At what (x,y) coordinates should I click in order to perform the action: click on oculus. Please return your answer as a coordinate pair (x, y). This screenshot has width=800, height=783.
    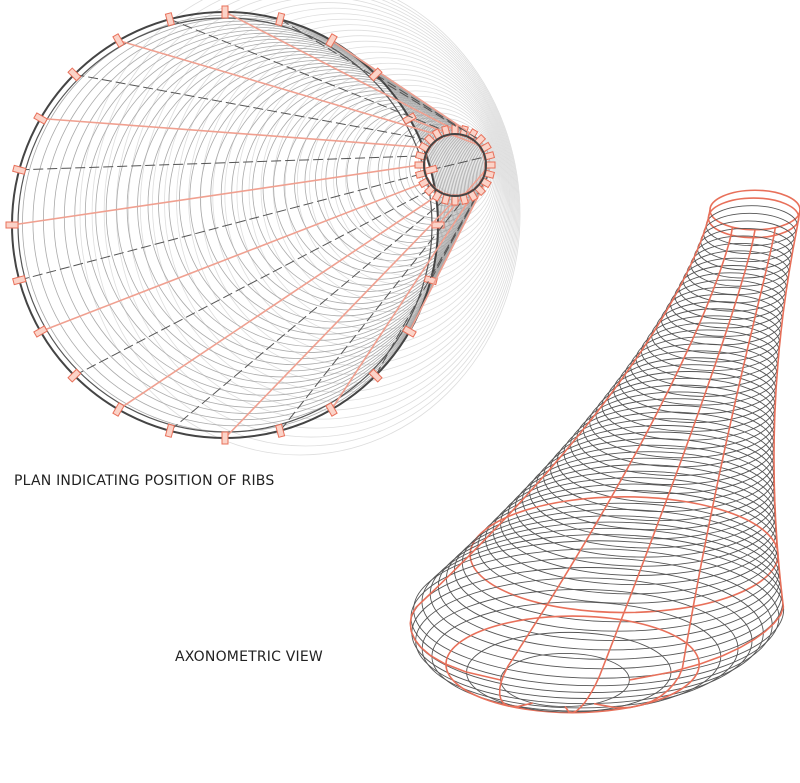
    Looking at the image, I should click on (455, 165).